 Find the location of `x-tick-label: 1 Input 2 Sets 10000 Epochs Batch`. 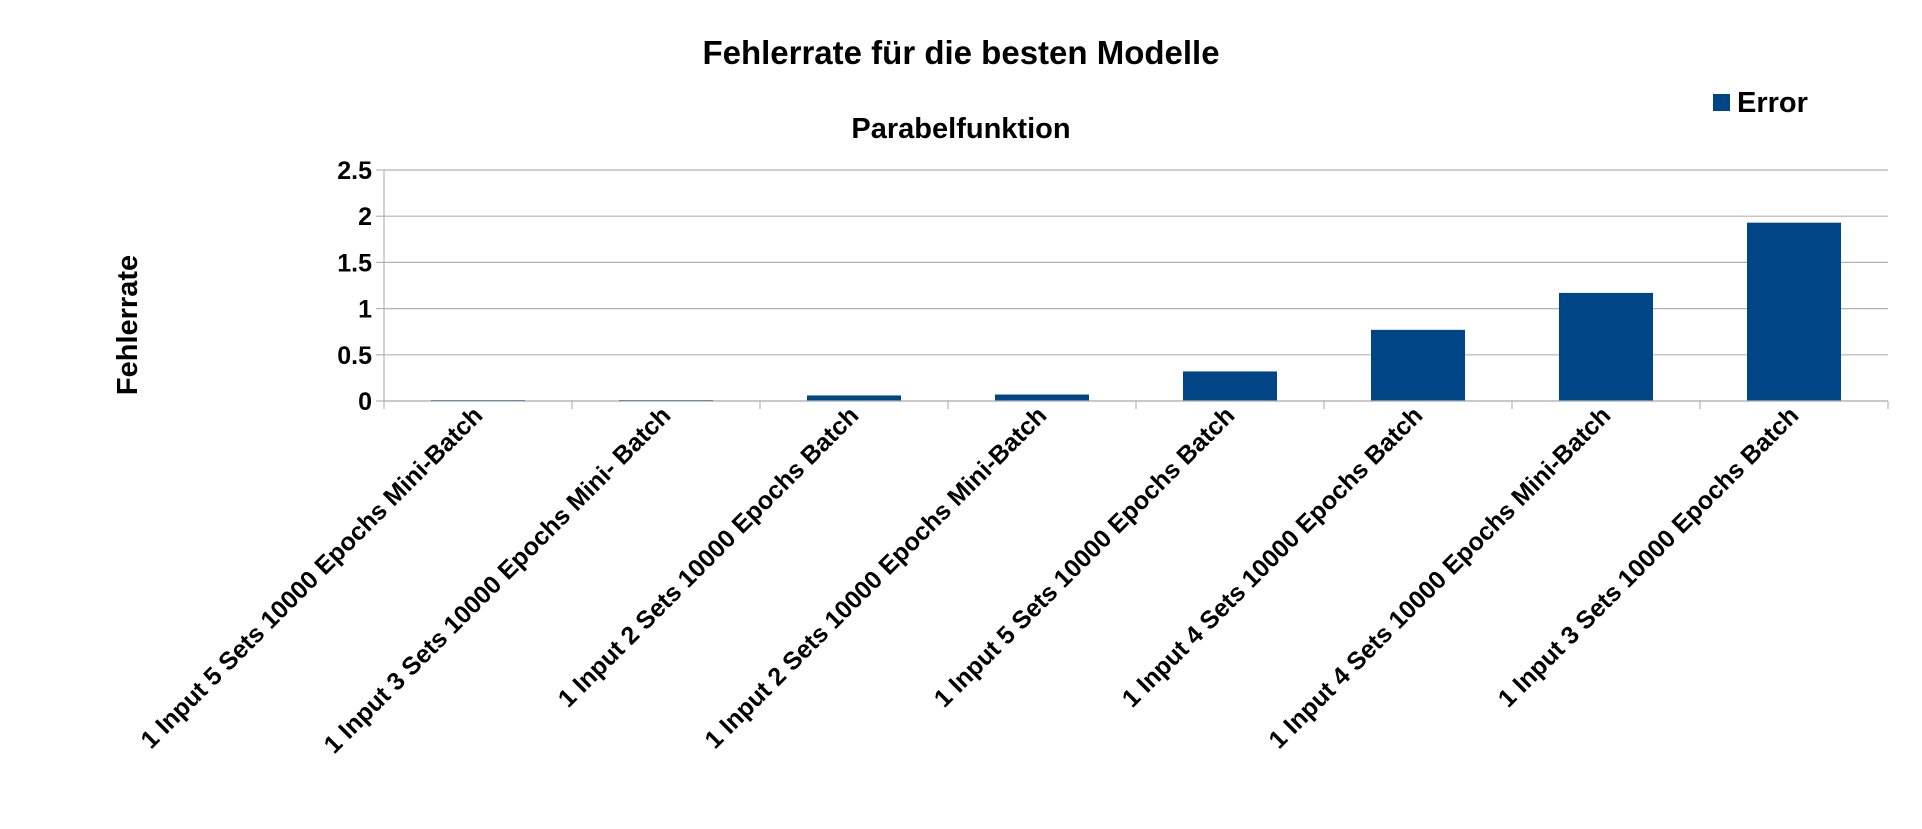

x-tick-label: 1 Input 2 Sets 10000 Epochs Batch is located at coordinates (709, 557).